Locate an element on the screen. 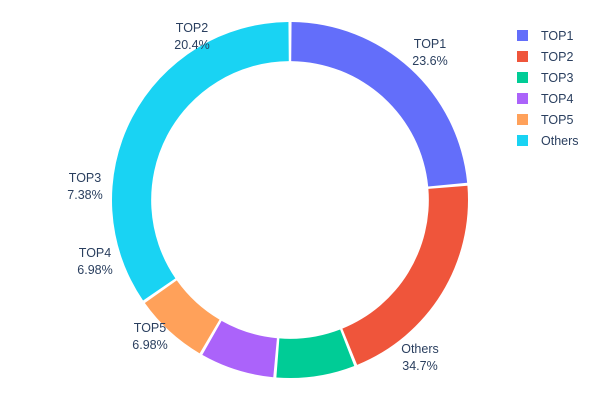  legend-item-top2: TOP2 is located at coordinates (545, 57).